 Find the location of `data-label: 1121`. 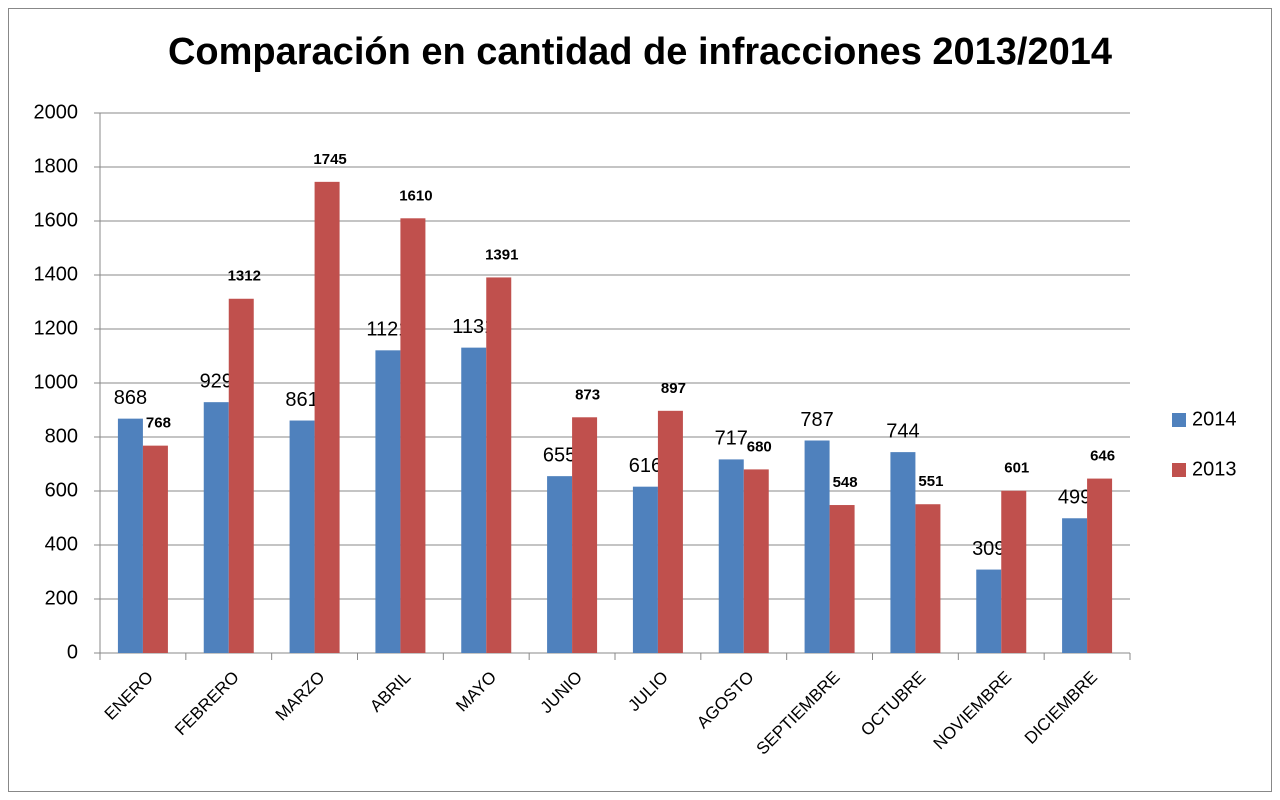

data-label: 1121 is located at coordinates (387, 330).